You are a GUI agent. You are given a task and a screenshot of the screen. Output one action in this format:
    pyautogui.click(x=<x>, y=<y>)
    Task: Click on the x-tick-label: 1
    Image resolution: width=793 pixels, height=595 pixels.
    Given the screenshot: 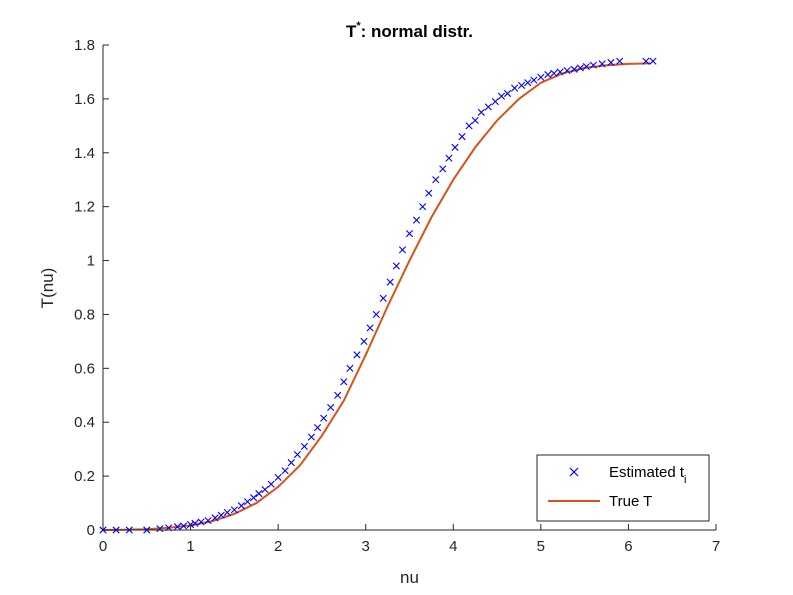 What is the action you would take?
    pyautogui.click(x=190, y=546)
    